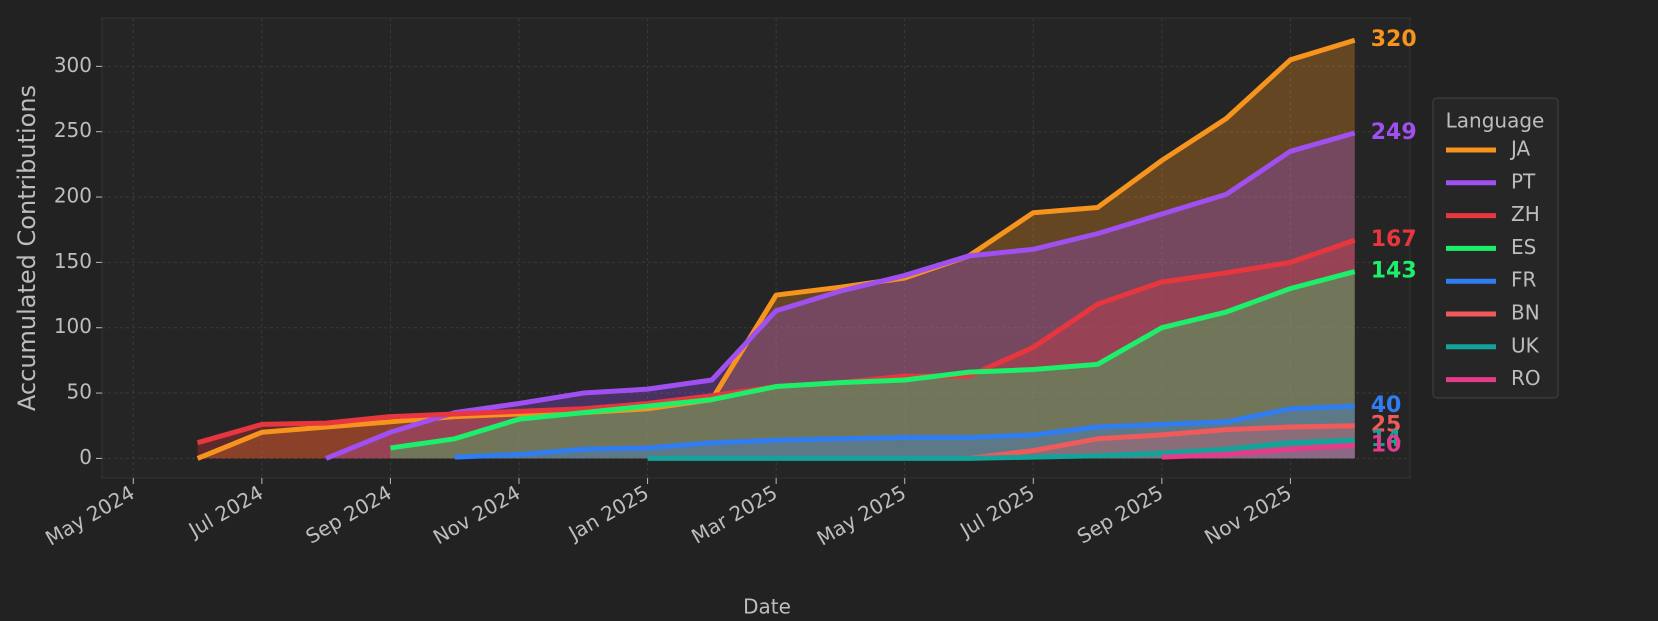  What do you see at coordinates (996, 511) in the screenshot?
I see `x-tick-label: Jul 2025` at bounding box center [996, 511].